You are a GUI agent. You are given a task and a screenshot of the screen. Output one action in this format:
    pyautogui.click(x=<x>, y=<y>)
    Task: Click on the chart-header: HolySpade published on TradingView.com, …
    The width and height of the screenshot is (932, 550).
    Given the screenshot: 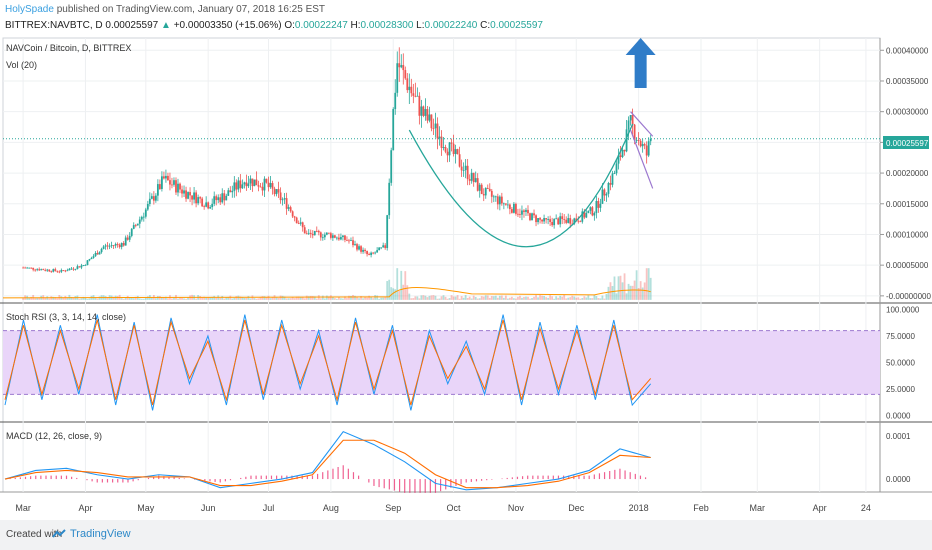 What is the action you would take?
    pyautogui.click(x=466, y=18)
    